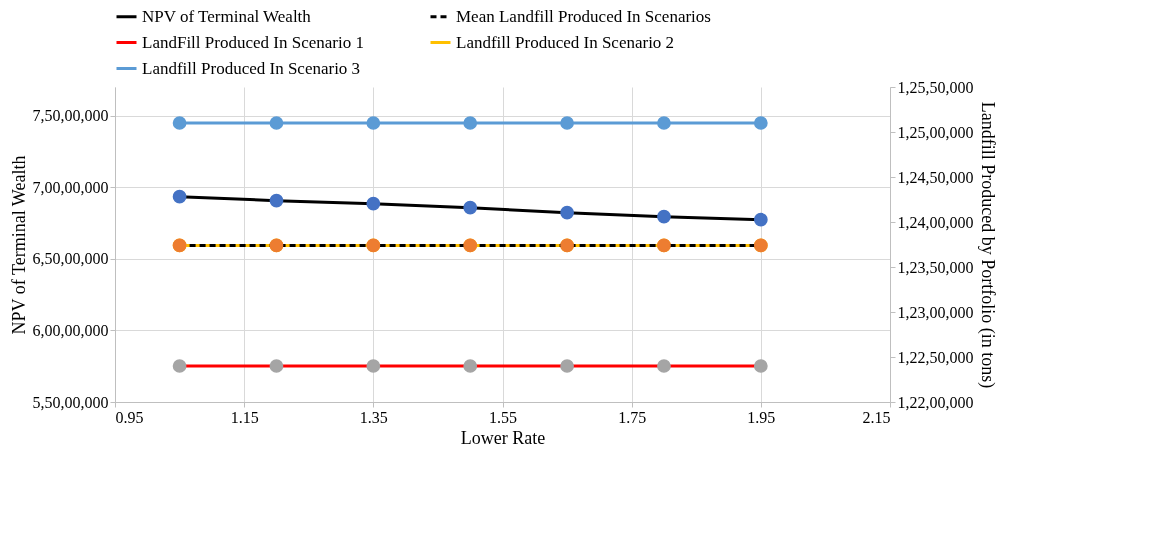  Describe the element at coordinates (935, 267) in the screenshot. I see `y2-tick-label: 1,23,50,000` at that location.